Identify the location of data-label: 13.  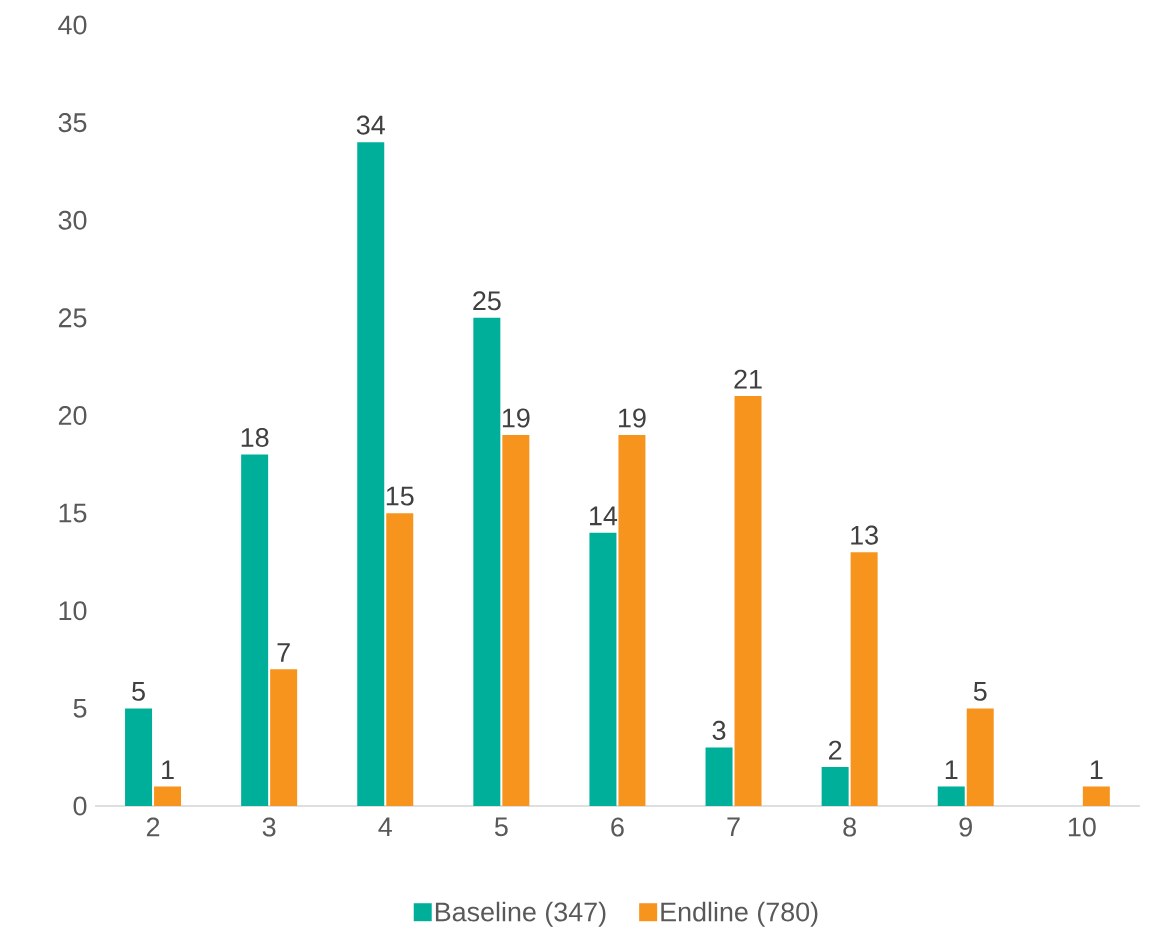
(864, 535).